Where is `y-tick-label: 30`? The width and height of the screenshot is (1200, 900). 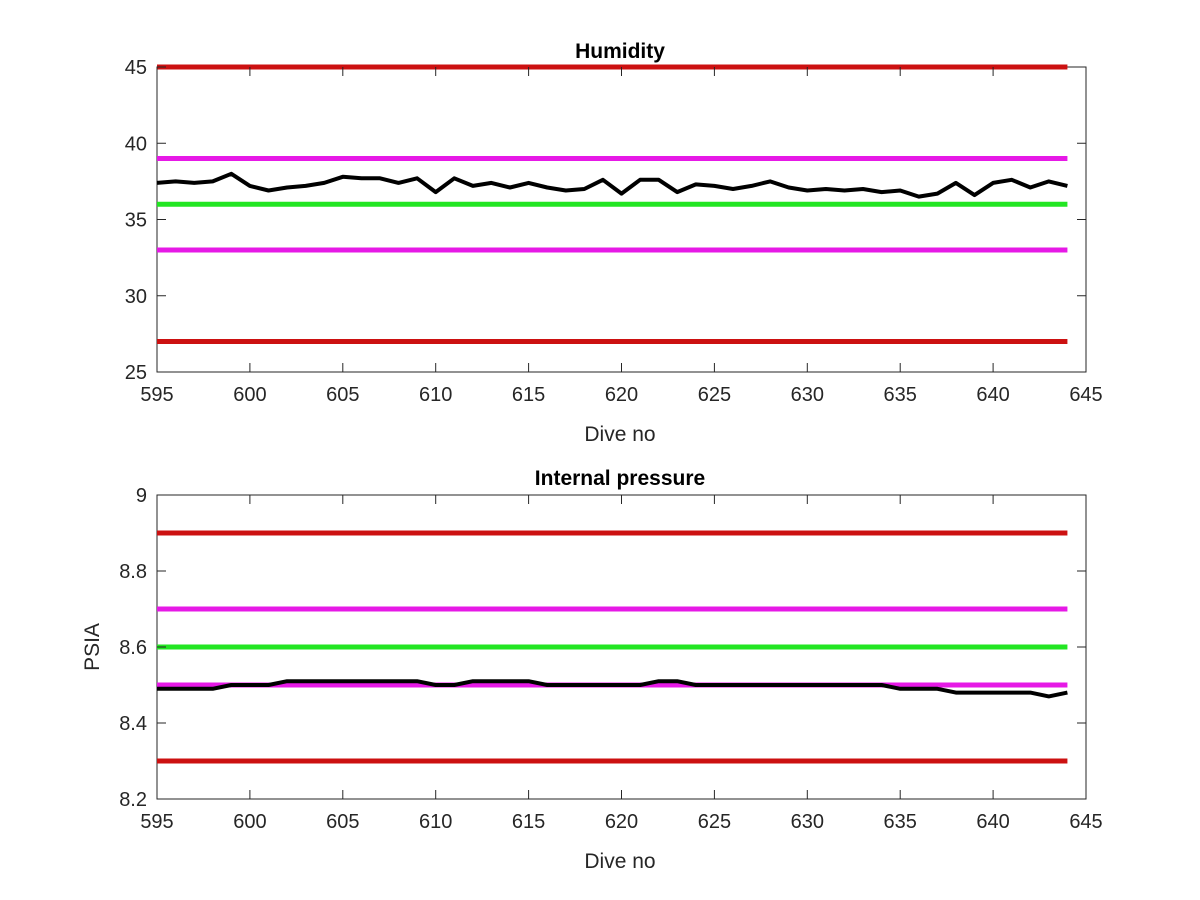 y-tick-label: 30 is located at coordinates (136, 297).